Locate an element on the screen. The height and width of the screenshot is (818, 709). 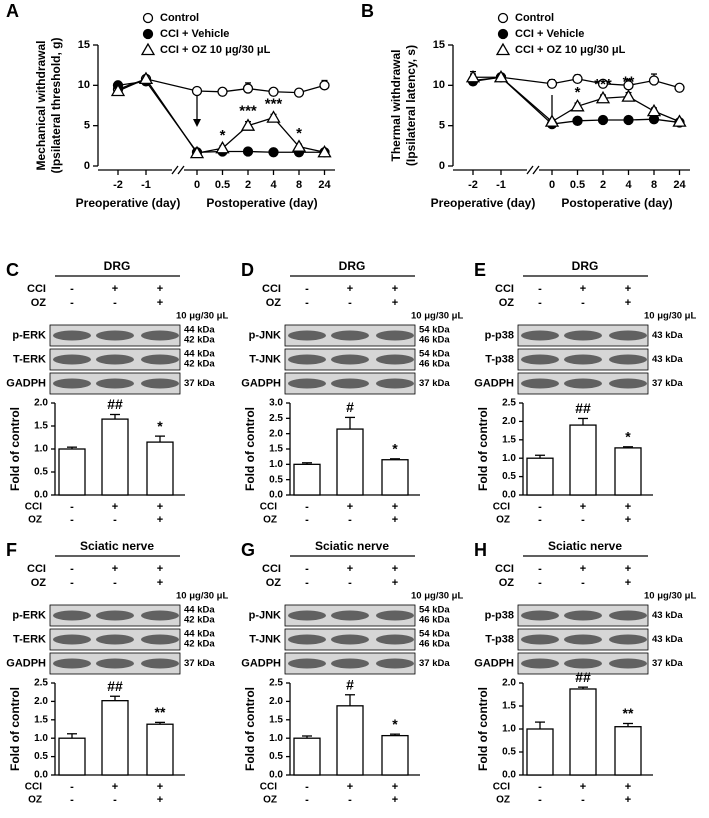
x-tick-label: -1 is located at coordinates (501, 185).